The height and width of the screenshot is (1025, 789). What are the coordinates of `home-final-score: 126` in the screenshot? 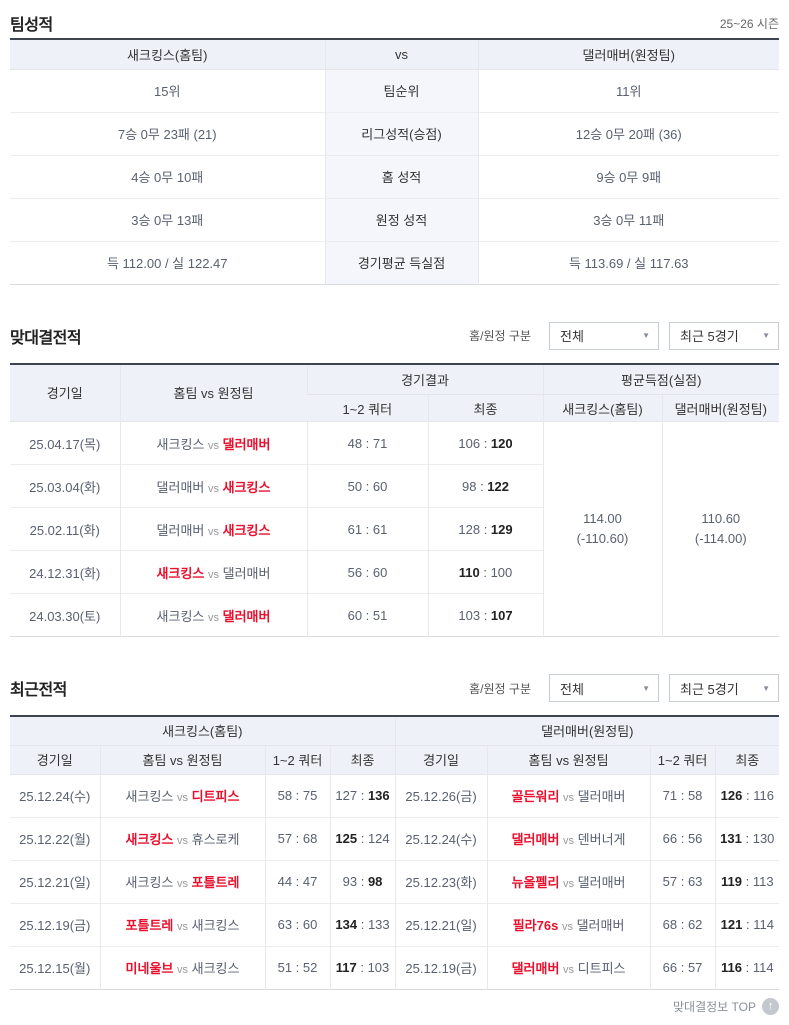 It's located at (731, 795).